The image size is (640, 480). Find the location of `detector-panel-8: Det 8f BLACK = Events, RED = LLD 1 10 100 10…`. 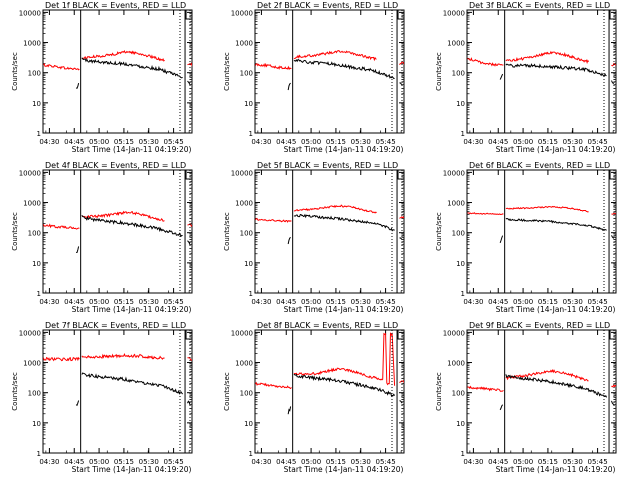

detector-panel-8: Det 8f BLACK = Events, RED = LLD 1 10 100 10… is located at coordinates (314, 397).